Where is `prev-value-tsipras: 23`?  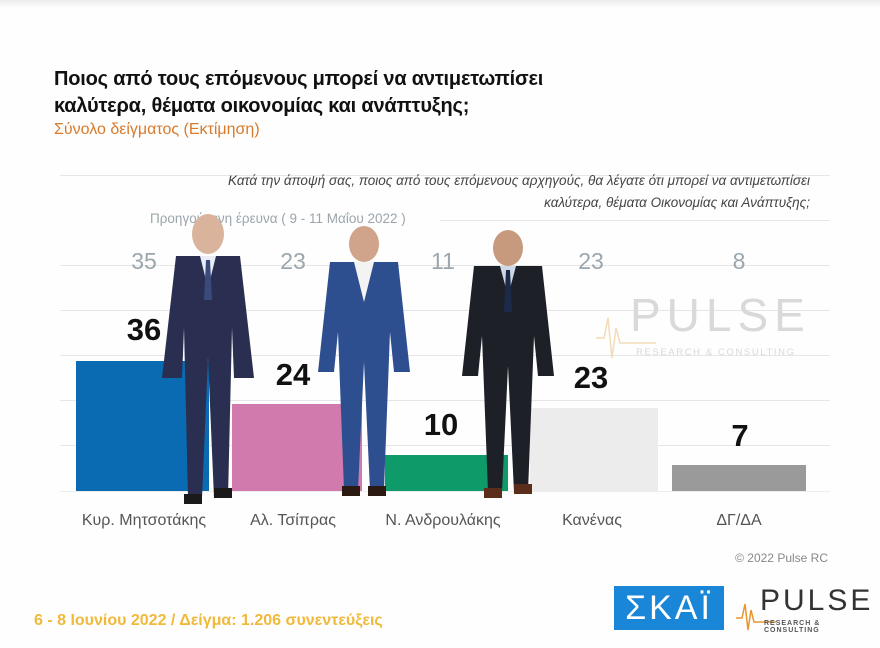
prev-value-tsipras: 23 is located at coordinates (293, 261).